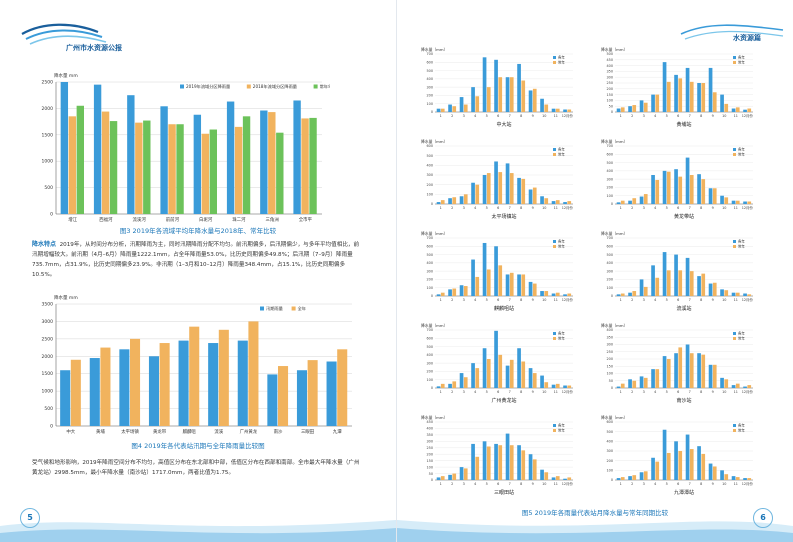 Image resolution: width=793 pixels, height=542 pixels. What do you see at coordinates (64, 34) in the screenshot?
I see `wave-logo-icon` at bounding box center [64, 34].